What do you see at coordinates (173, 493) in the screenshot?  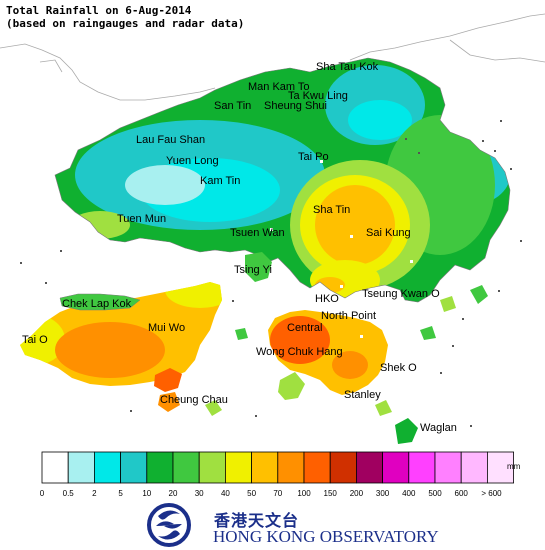 I see `legend-tick-label: 20` at bounding box center [173, 493].